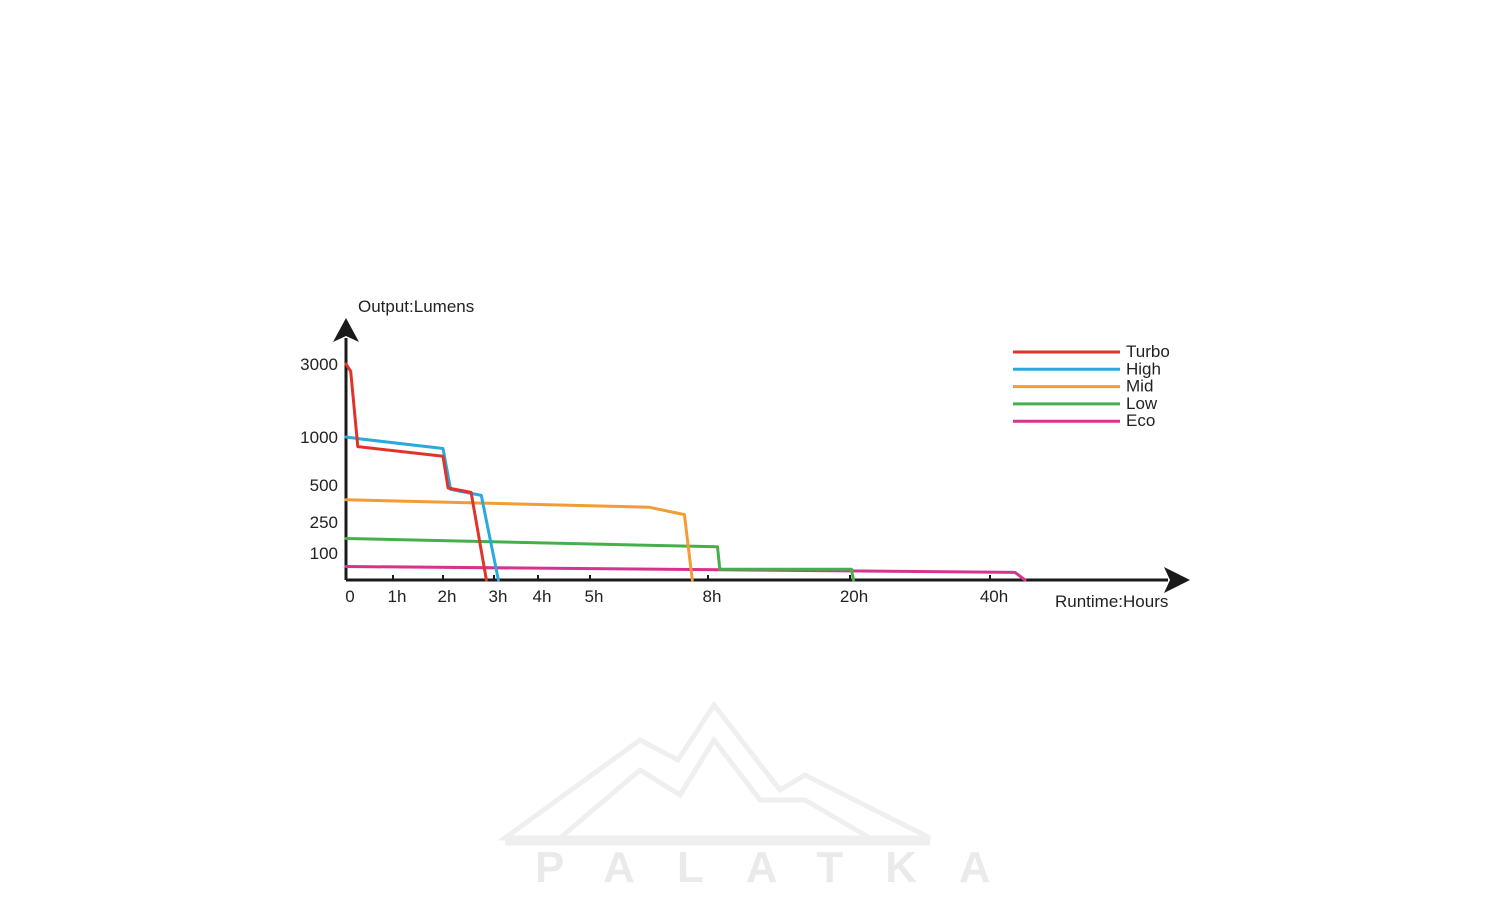 The height and width of the screenshot is (900, 1485). Describe the element at coordinates (1177, 580) in the screenshot. I see `x-axis-arrow-icon` at that location.